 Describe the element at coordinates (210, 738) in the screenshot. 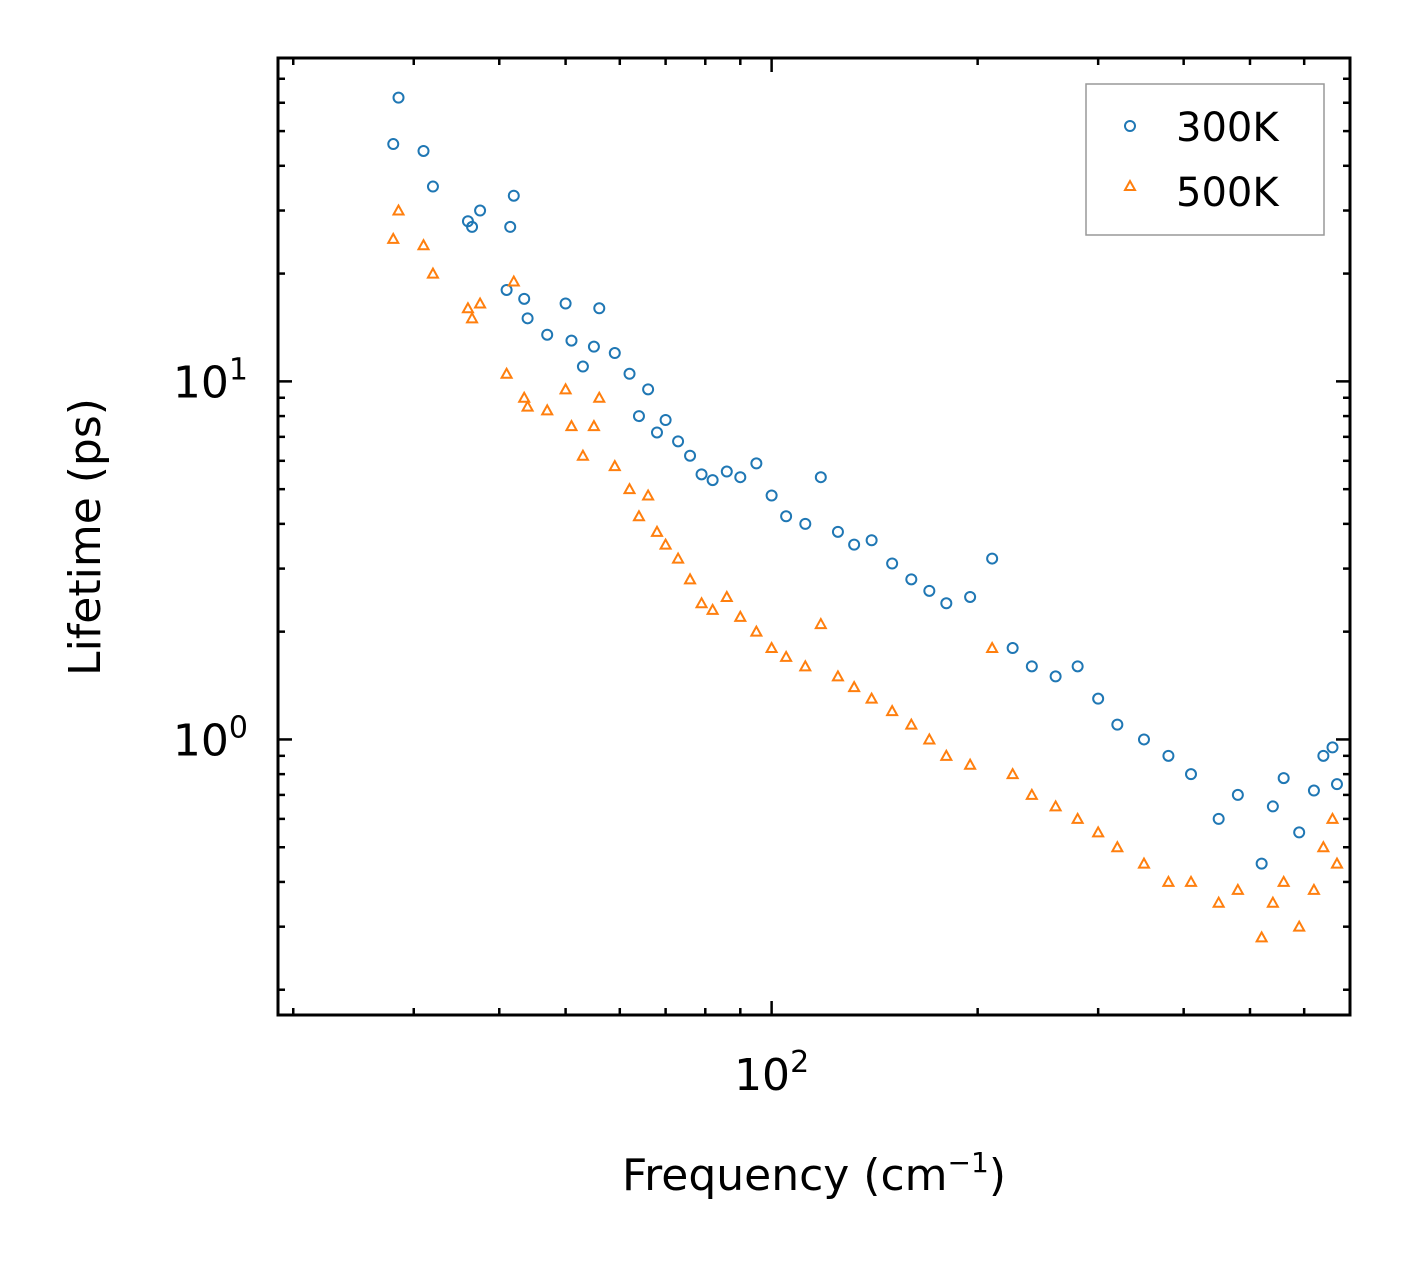

I see `y-tick-label: 100` at that location.